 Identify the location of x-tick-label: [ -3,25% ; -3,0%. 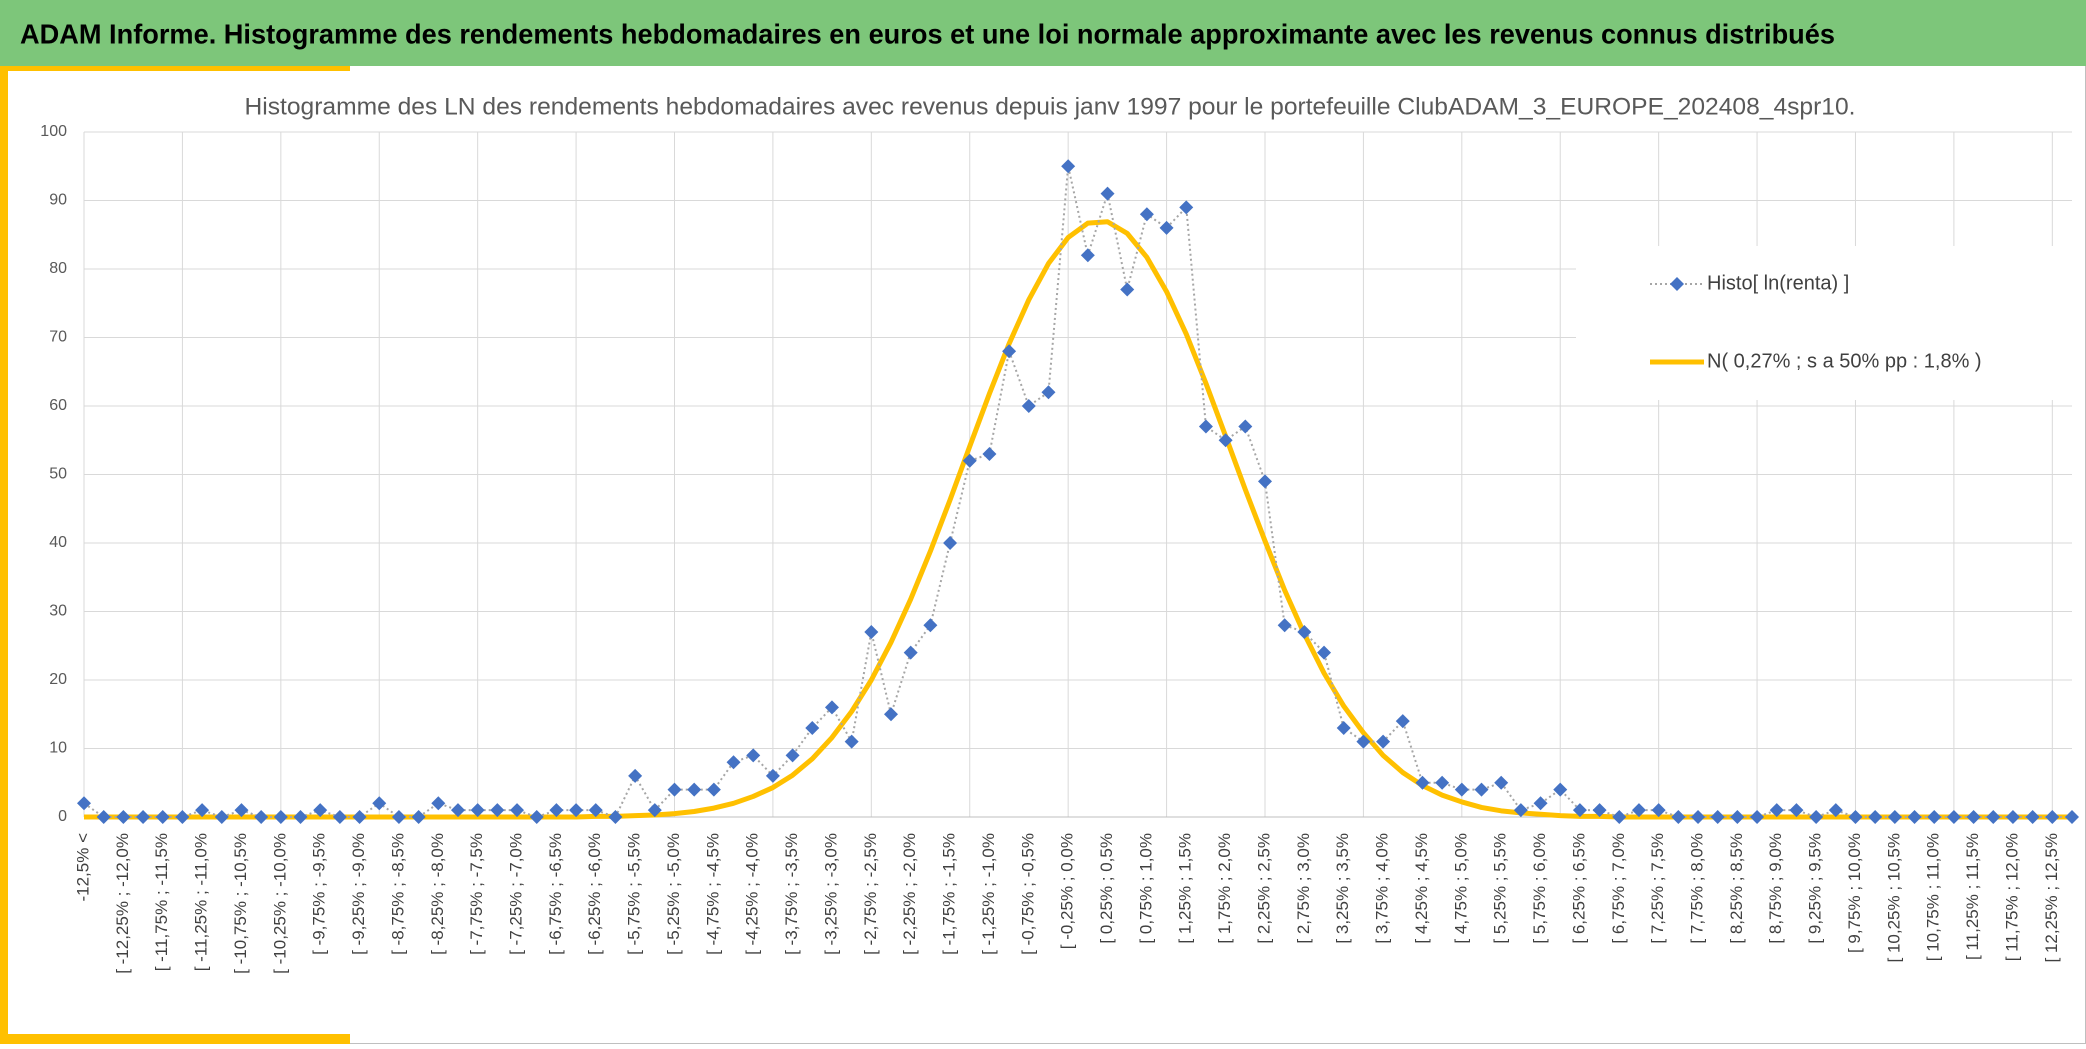
(830, 894).